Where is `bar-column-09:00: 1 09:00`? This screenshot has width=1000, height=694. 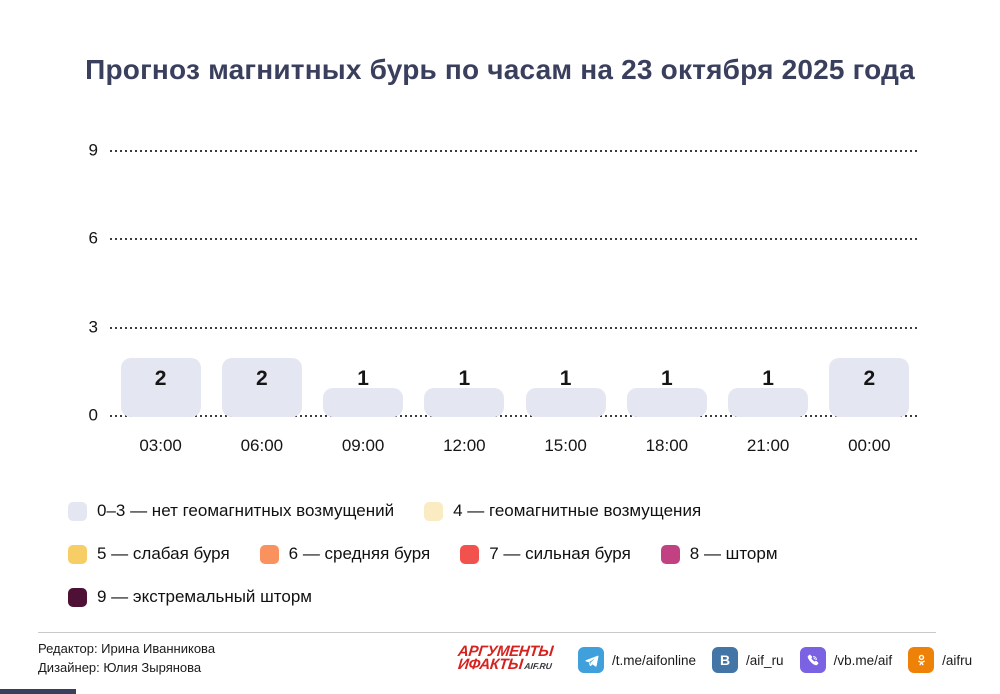
bar-column-09:00: 1 09:00 is located at coordinates (363, 303).